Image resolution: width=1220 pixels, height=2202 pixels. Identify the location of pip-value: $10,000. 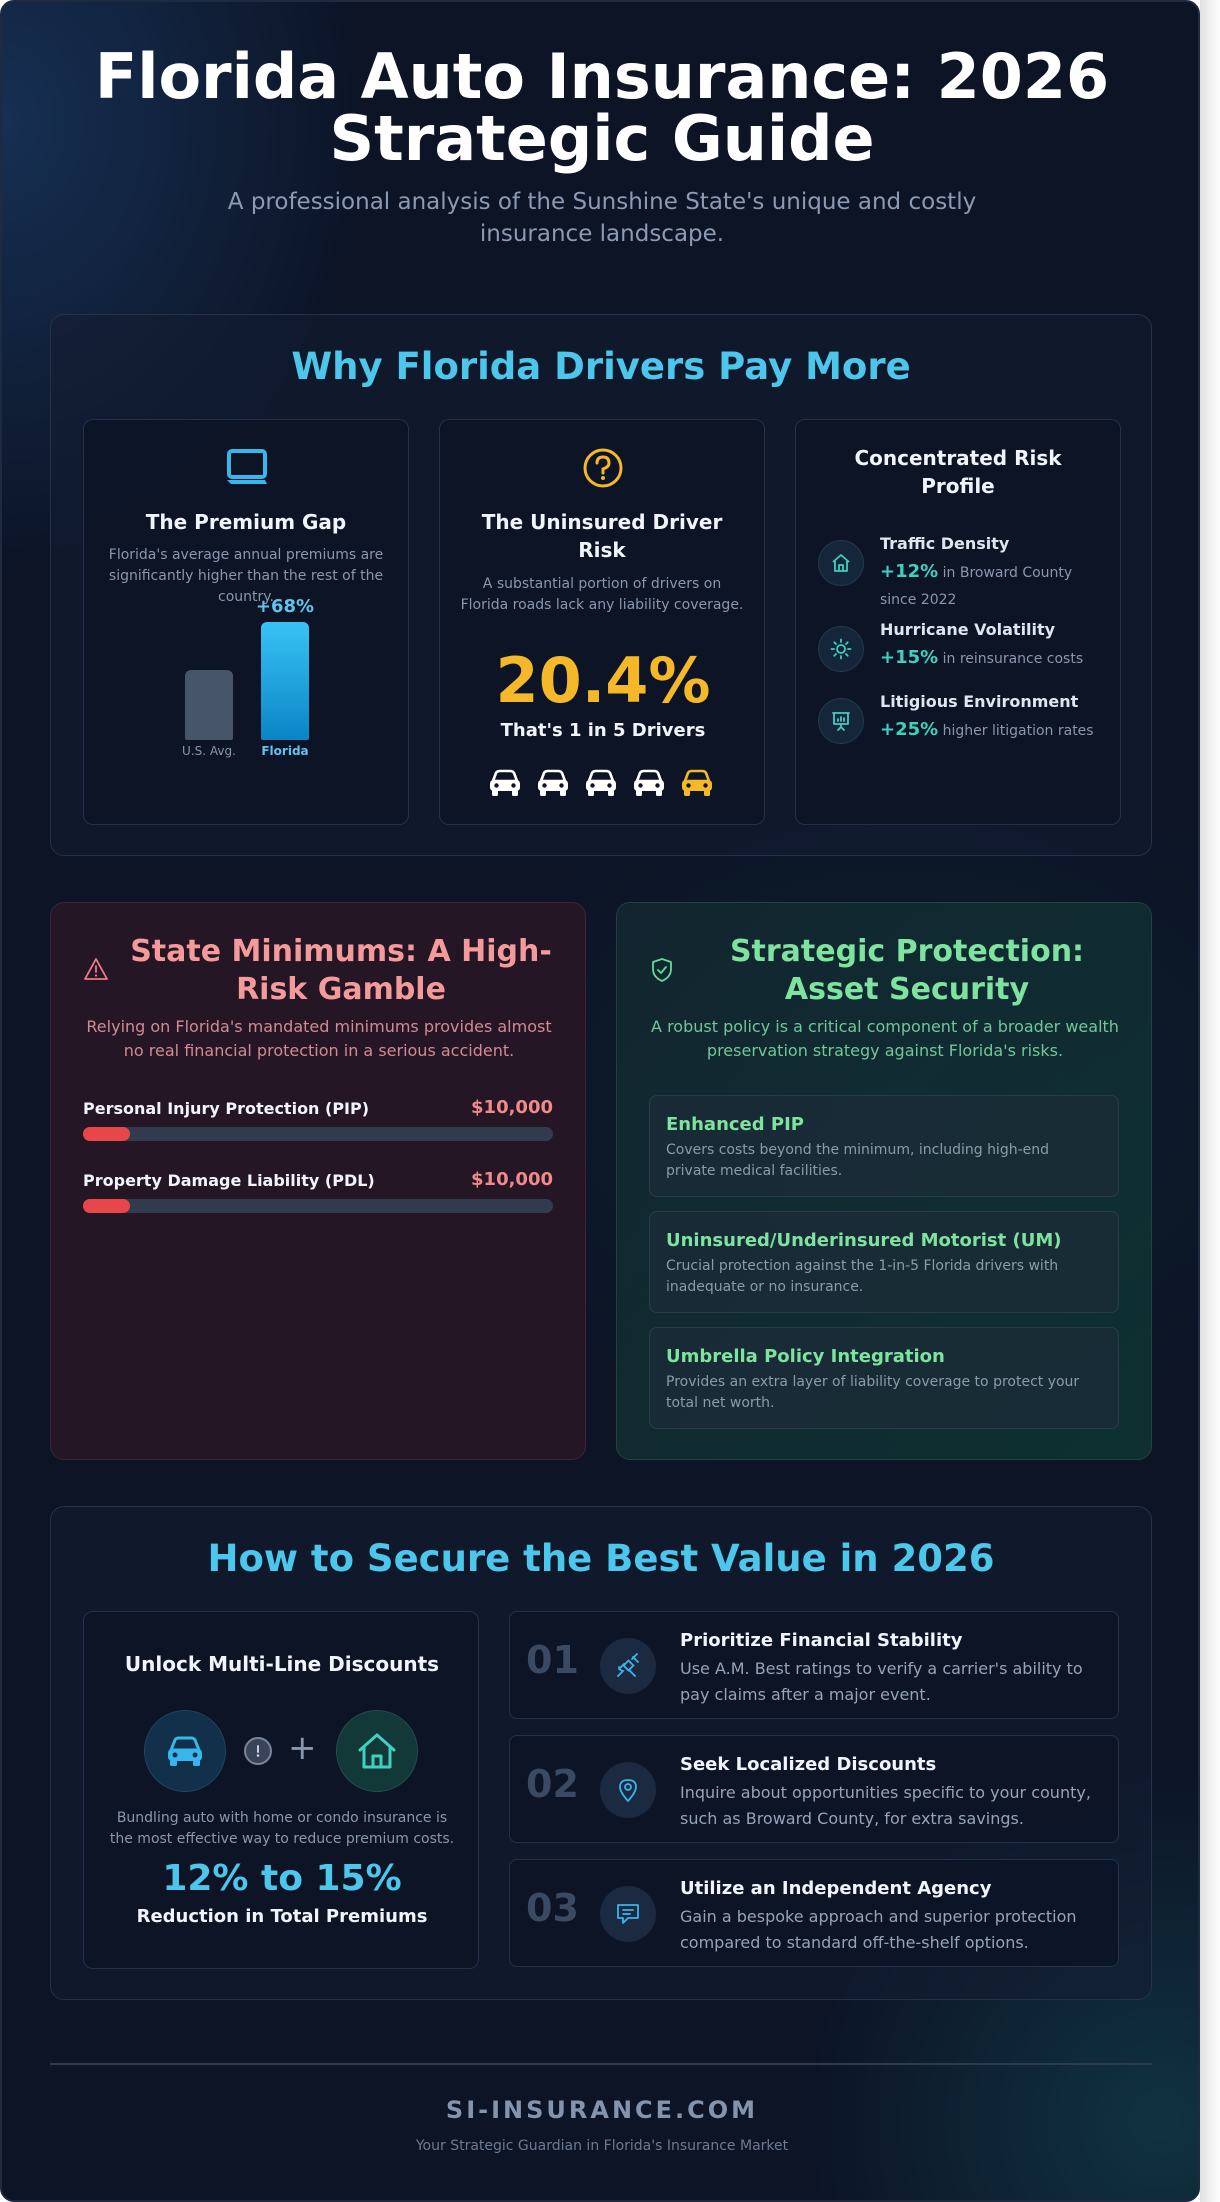
(512, 1107).